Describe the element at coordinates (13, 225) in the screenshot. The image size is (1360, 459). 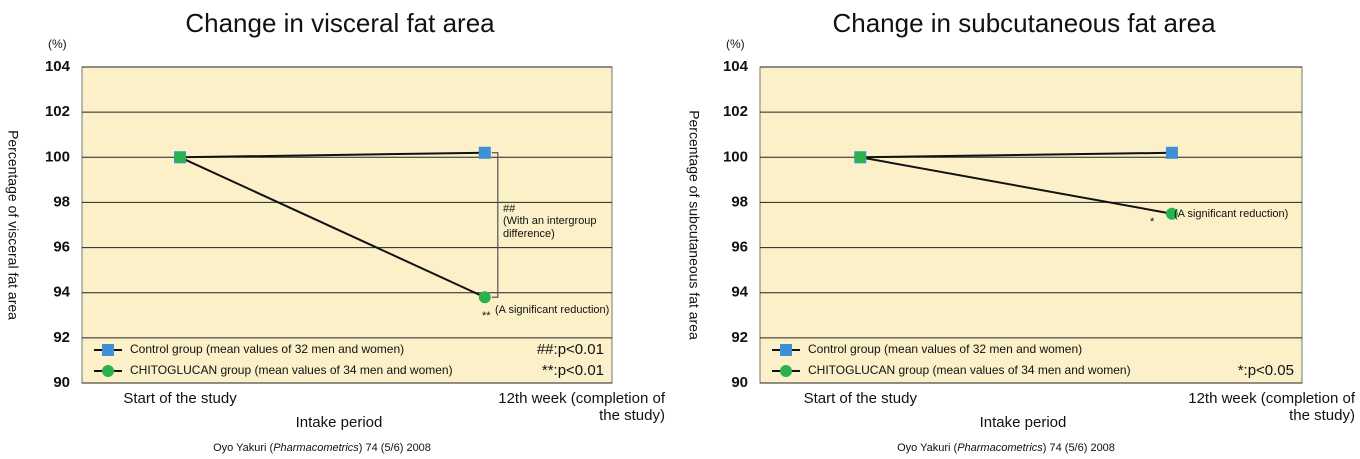
I see `y-axis-label: Percentage of visceral fat area` at that location.